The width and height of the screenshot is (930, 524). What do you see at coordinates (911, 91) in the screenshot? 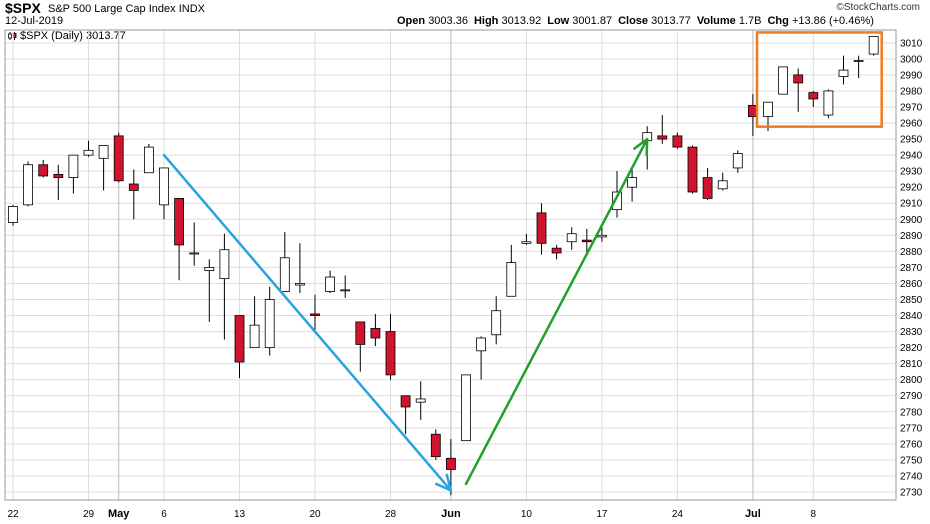
I see `y-tick-label: 2980` at bounding box center [911, 91].